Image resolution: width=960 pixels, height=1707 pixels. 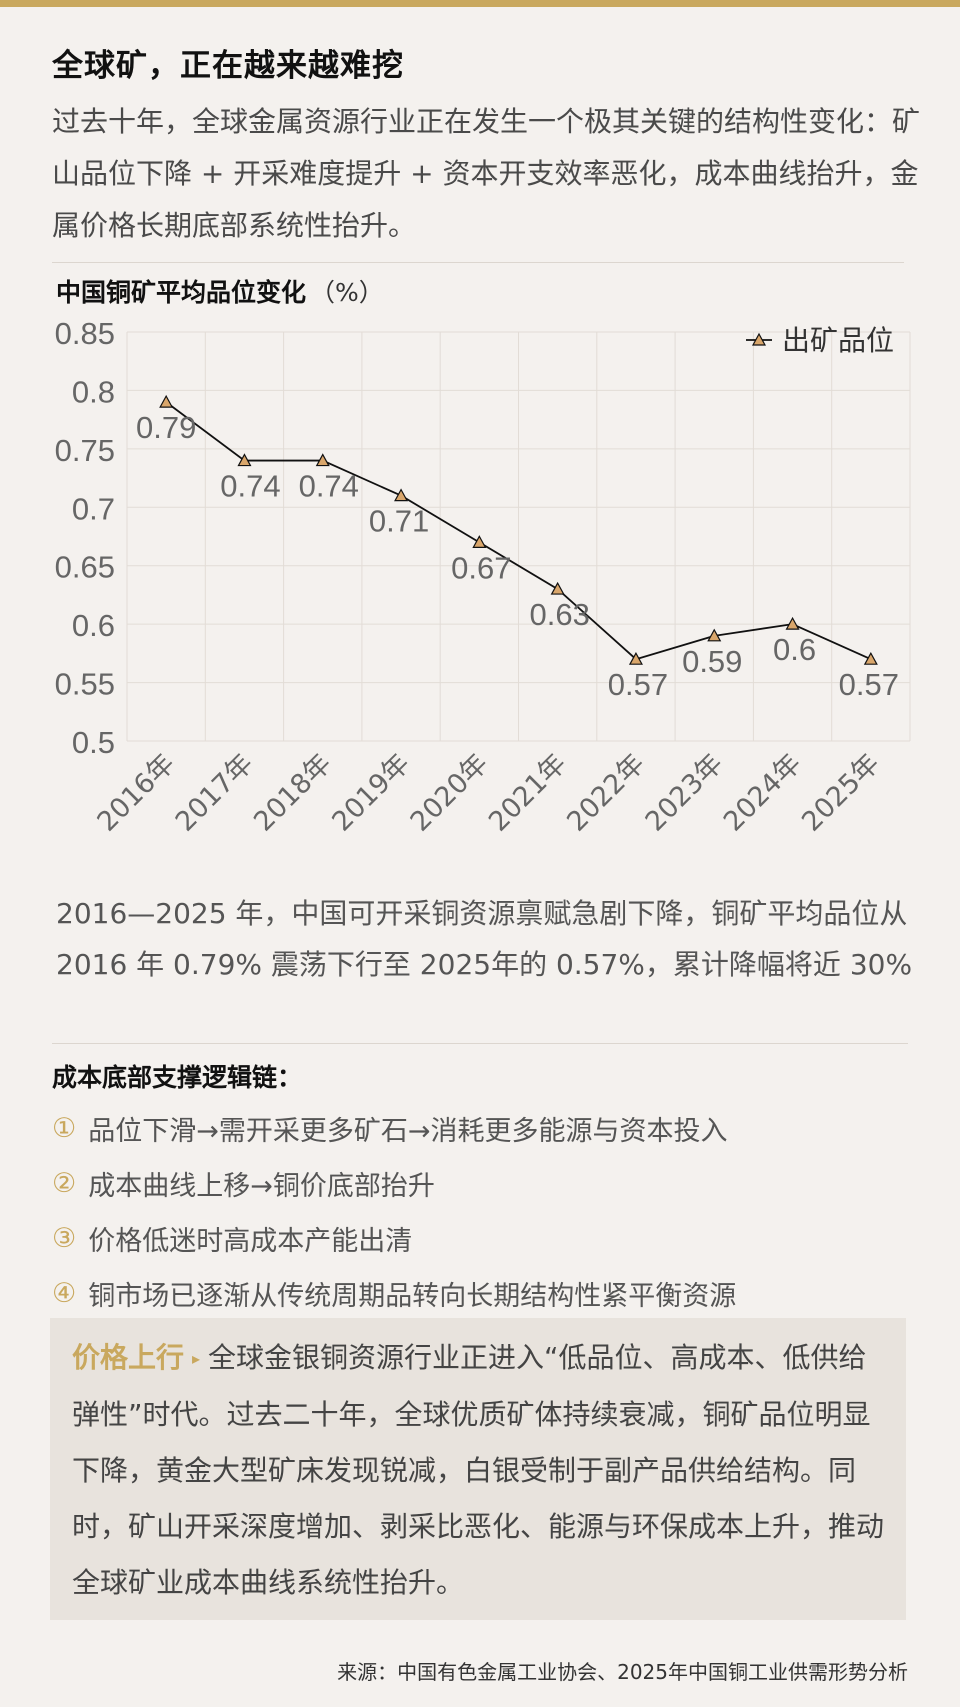 What do you see at coordinates (371, 793) in the screenshot?
I see `x-tick-label: 2019年` at bounding box center [371, 793].